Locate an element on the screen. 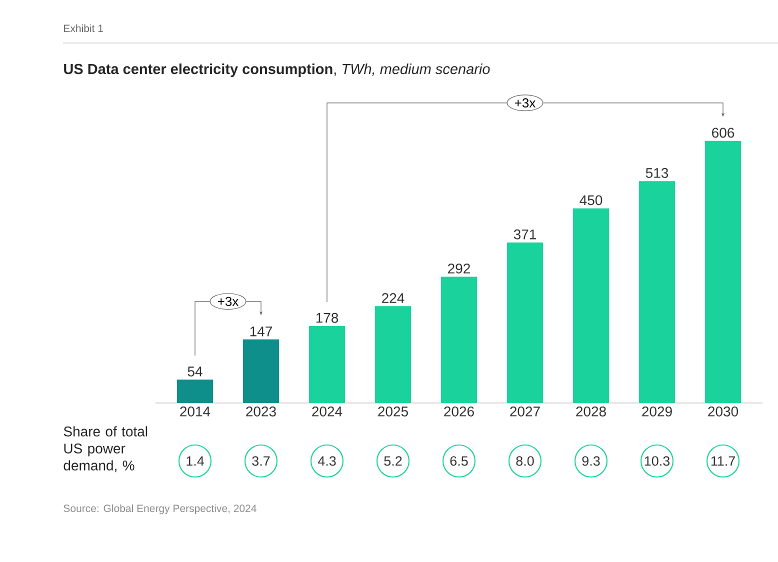 The height and width of the screenshot is (562, 778). x-tick-label: 2025 is located at coordinates (393, 411).